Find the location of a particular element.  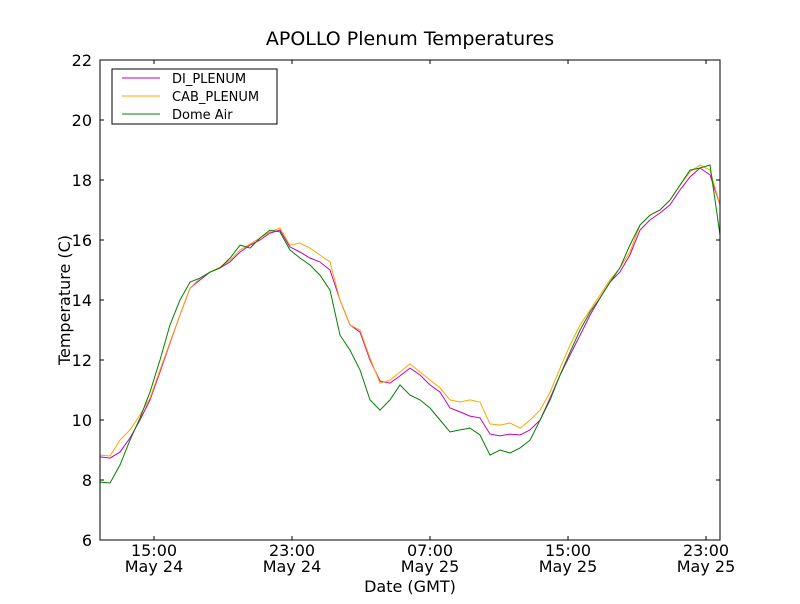

legend-label: Dome Air is located at coordinates (202, 115).